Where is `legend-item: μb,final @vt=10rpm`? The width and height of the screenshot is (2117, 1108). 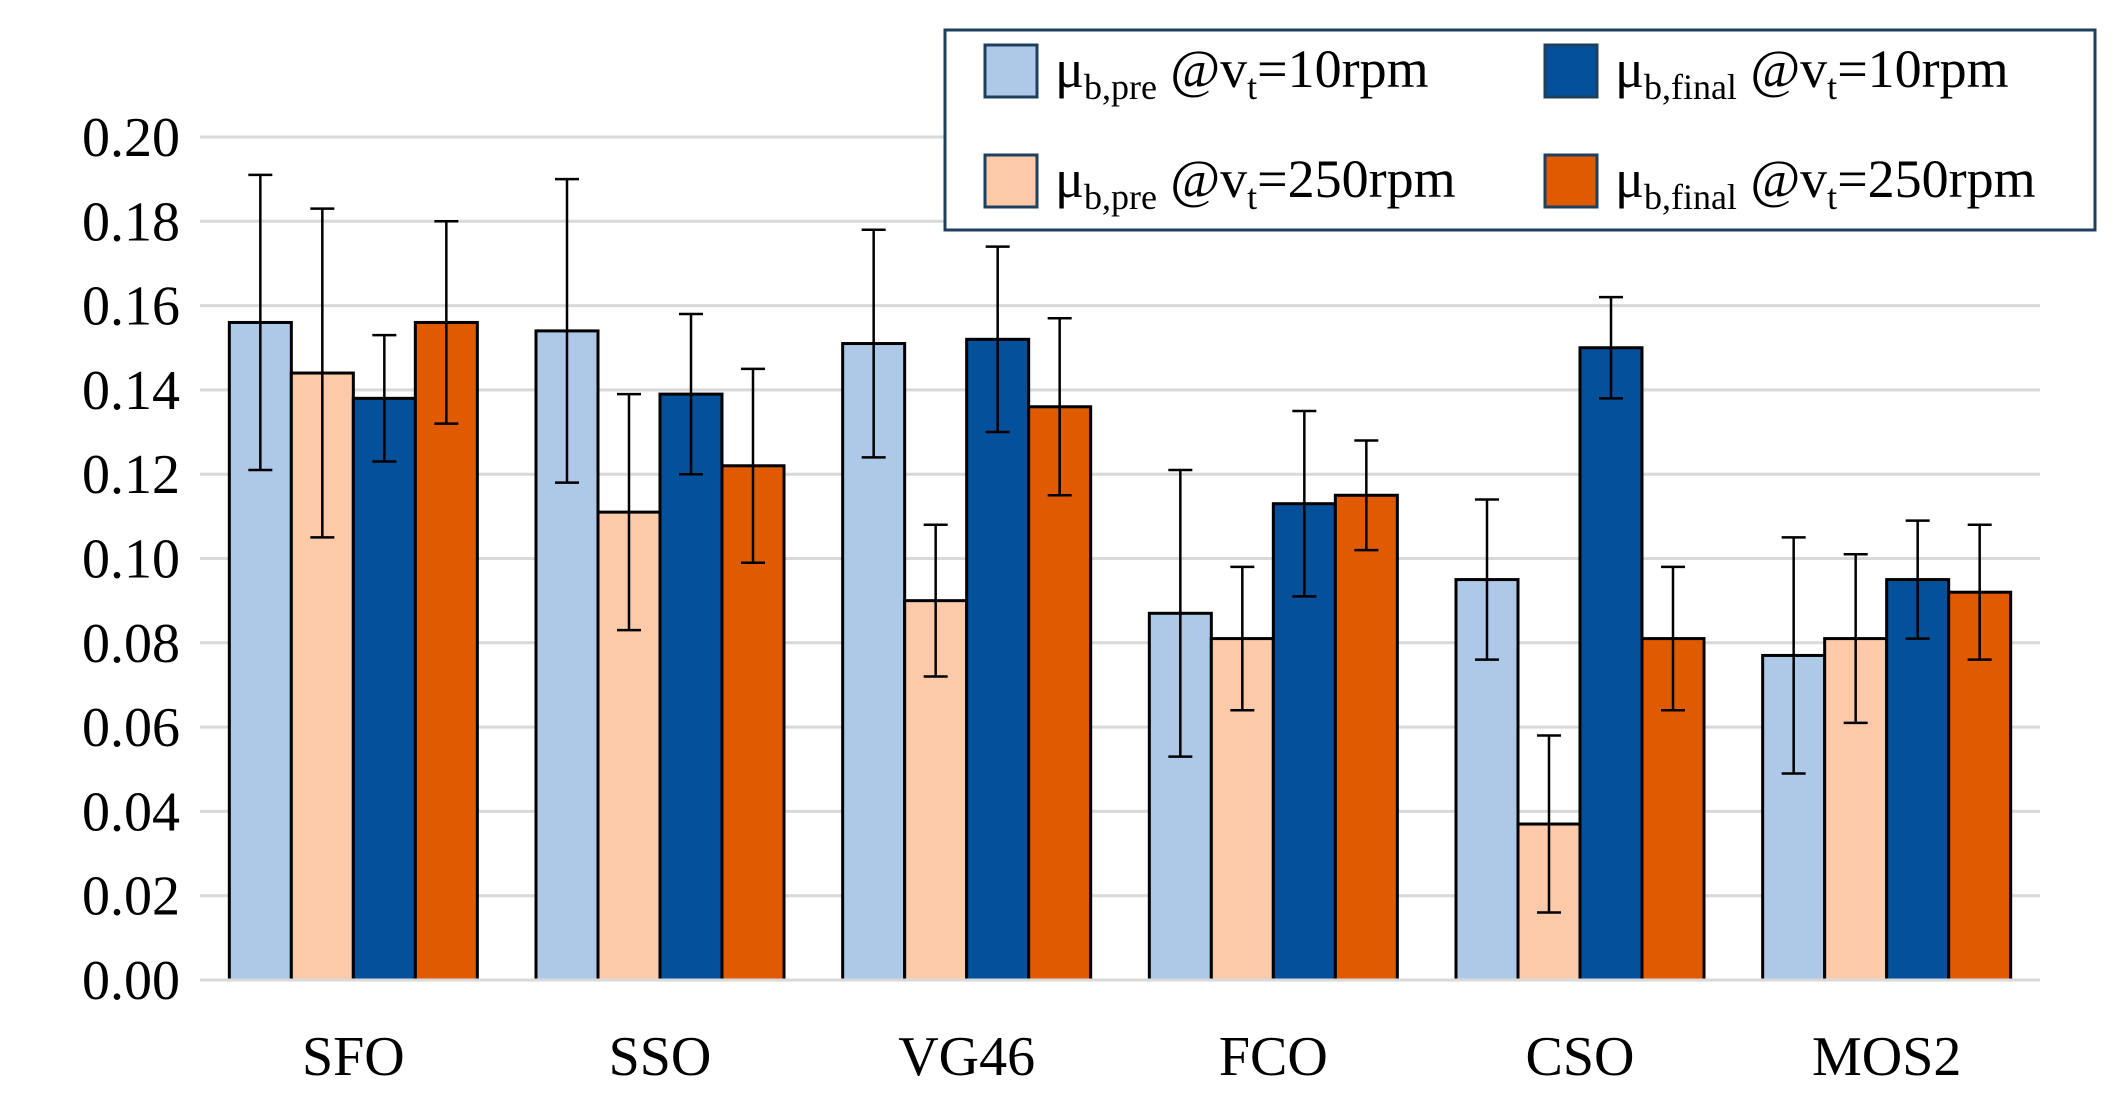 legend-item: μb,final @vt=10rpm is located at coordinates (1776, 73).